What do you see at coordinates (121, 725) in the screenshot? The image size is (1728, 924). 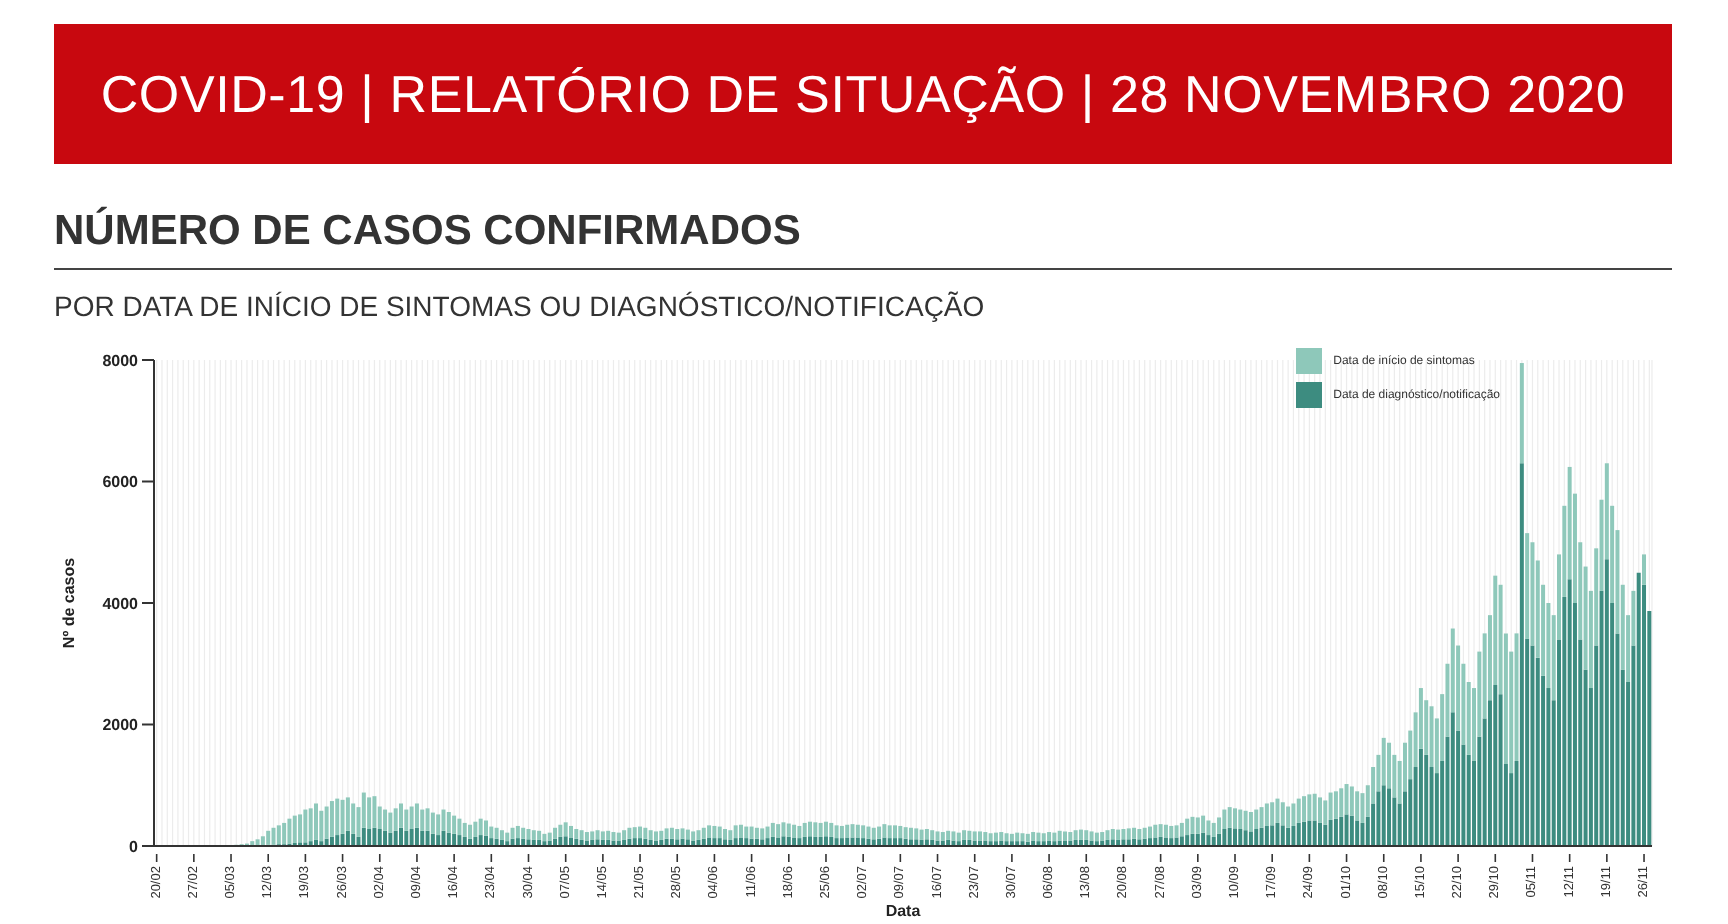 I see `y-tick-label: 2000` at bounding box center [121, 725].